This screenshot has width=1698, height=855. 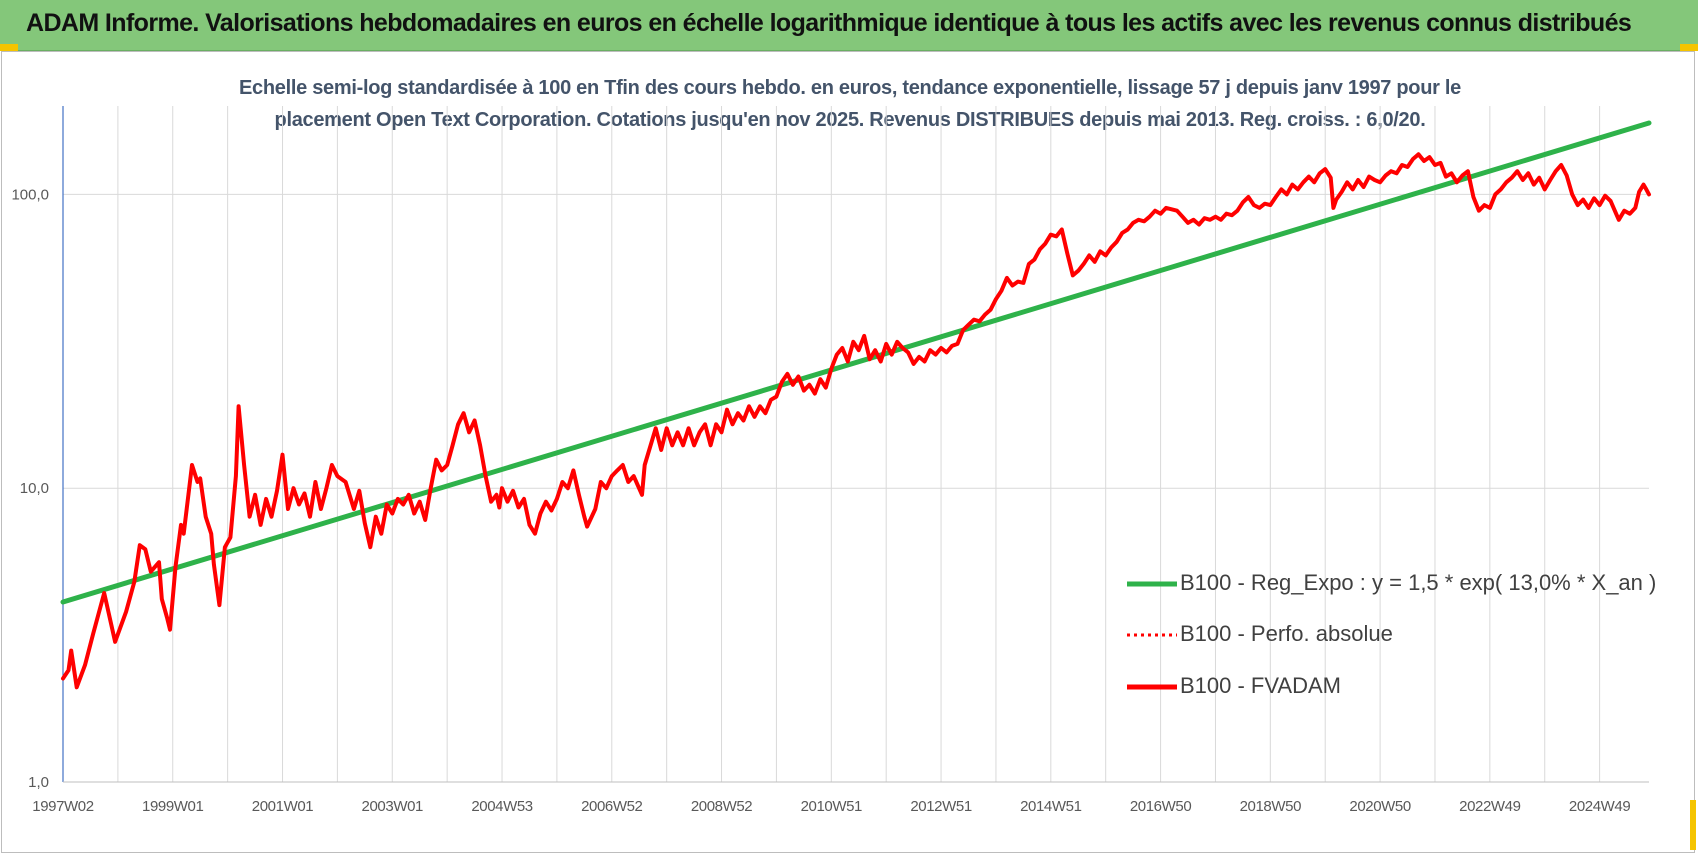 What do you see at coordinates (1689, 47) in the screenshot?
I see `corner-mark-top-right` at bounding box center [1689, 47].